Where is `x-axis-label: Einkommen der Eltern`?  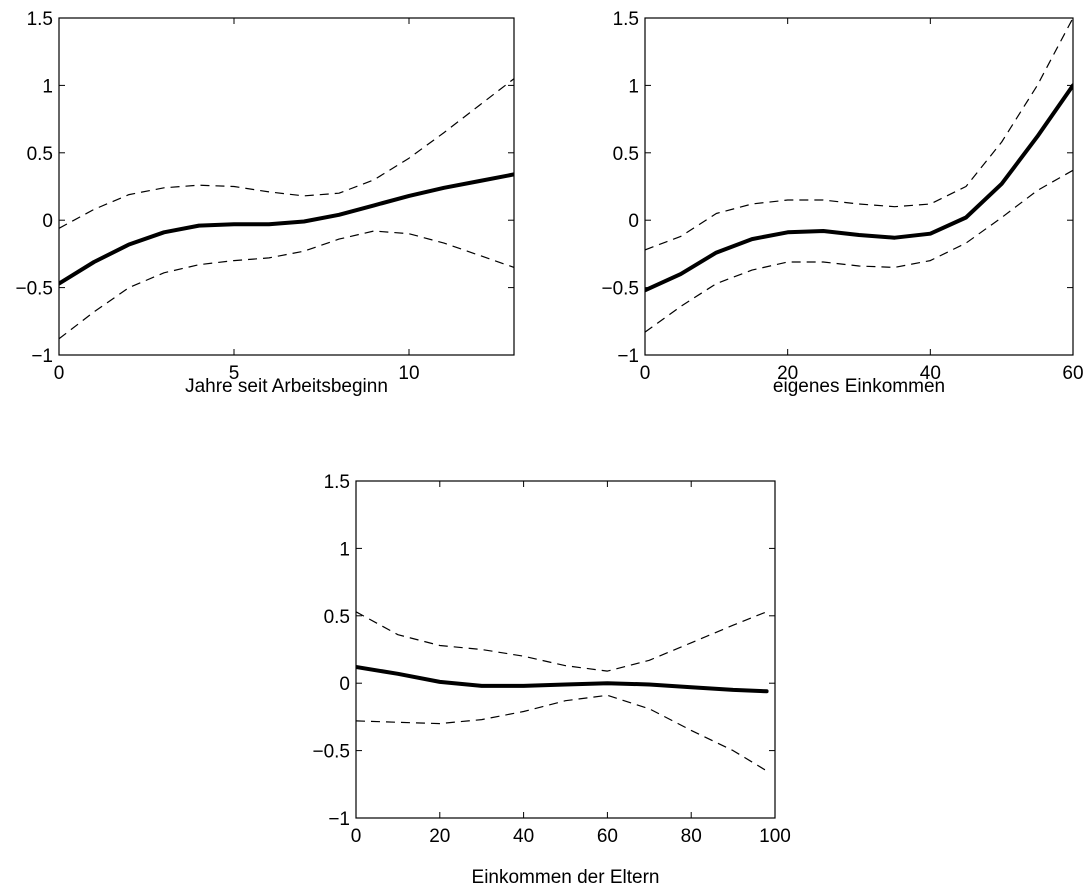 x-axis-label: Einkommen der Eltern is located at coordinates (566, 877).